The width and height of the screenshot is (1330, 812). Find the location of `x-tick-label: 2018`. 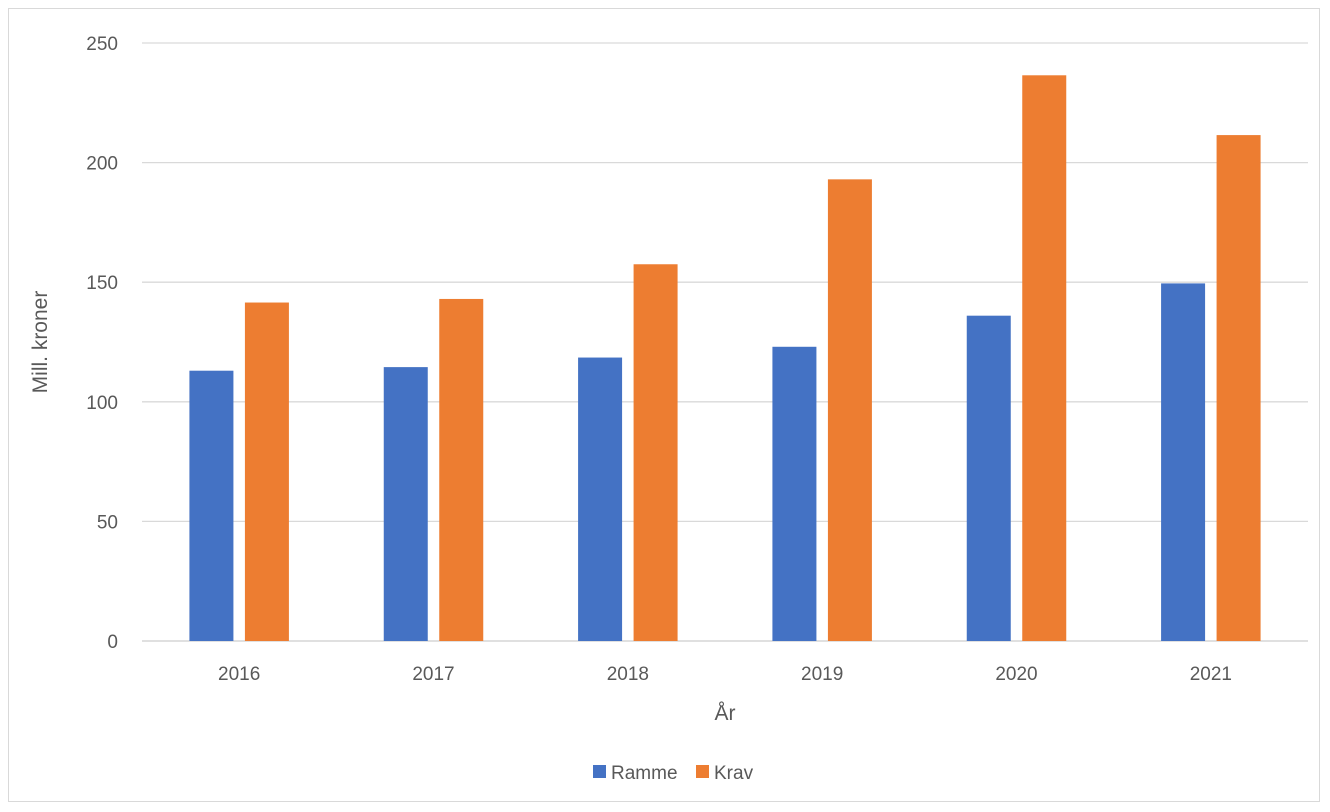

x-tick-label: 2018 is located at coordinates (628, 674).